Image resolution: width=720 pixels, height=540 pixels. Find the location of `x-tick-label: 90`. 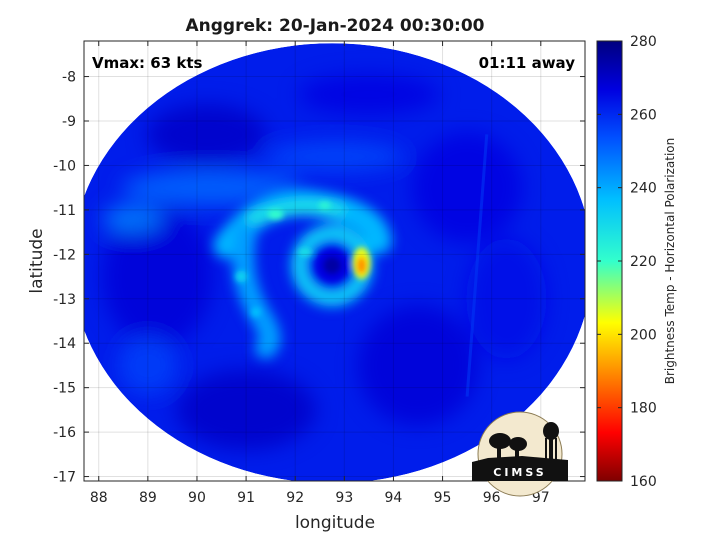

x-tick-label: 90 is located at coordinates (197, 498).